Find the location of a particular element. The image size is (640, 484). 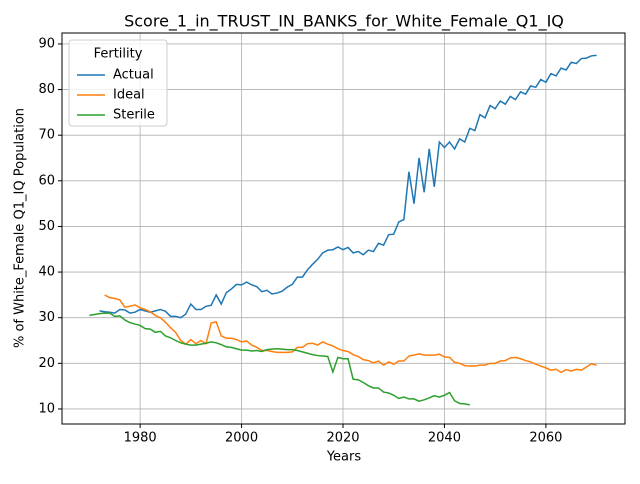

y-tick-label: 80 is located at coordinates (46, 89).